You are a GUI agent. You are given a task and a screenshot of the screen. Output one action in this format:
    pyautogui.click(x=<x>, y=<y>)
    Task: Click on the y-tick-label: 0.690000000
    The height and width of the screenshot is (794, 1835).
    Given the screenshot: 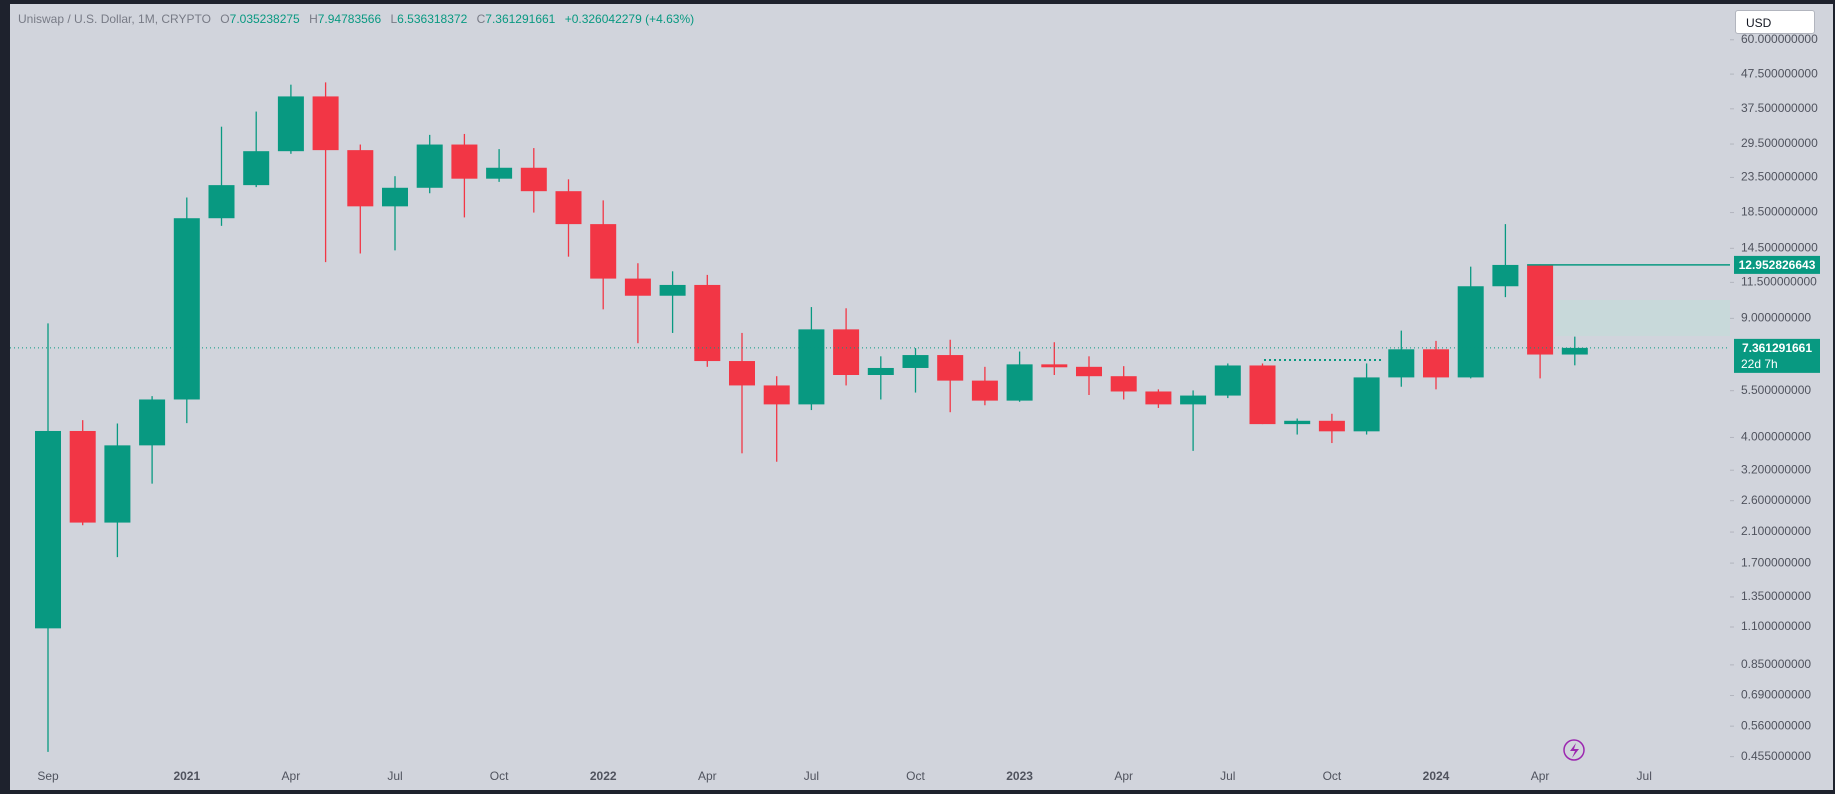 What is the action you would take?
    pyautogui.click(x=1776, y=695)
    